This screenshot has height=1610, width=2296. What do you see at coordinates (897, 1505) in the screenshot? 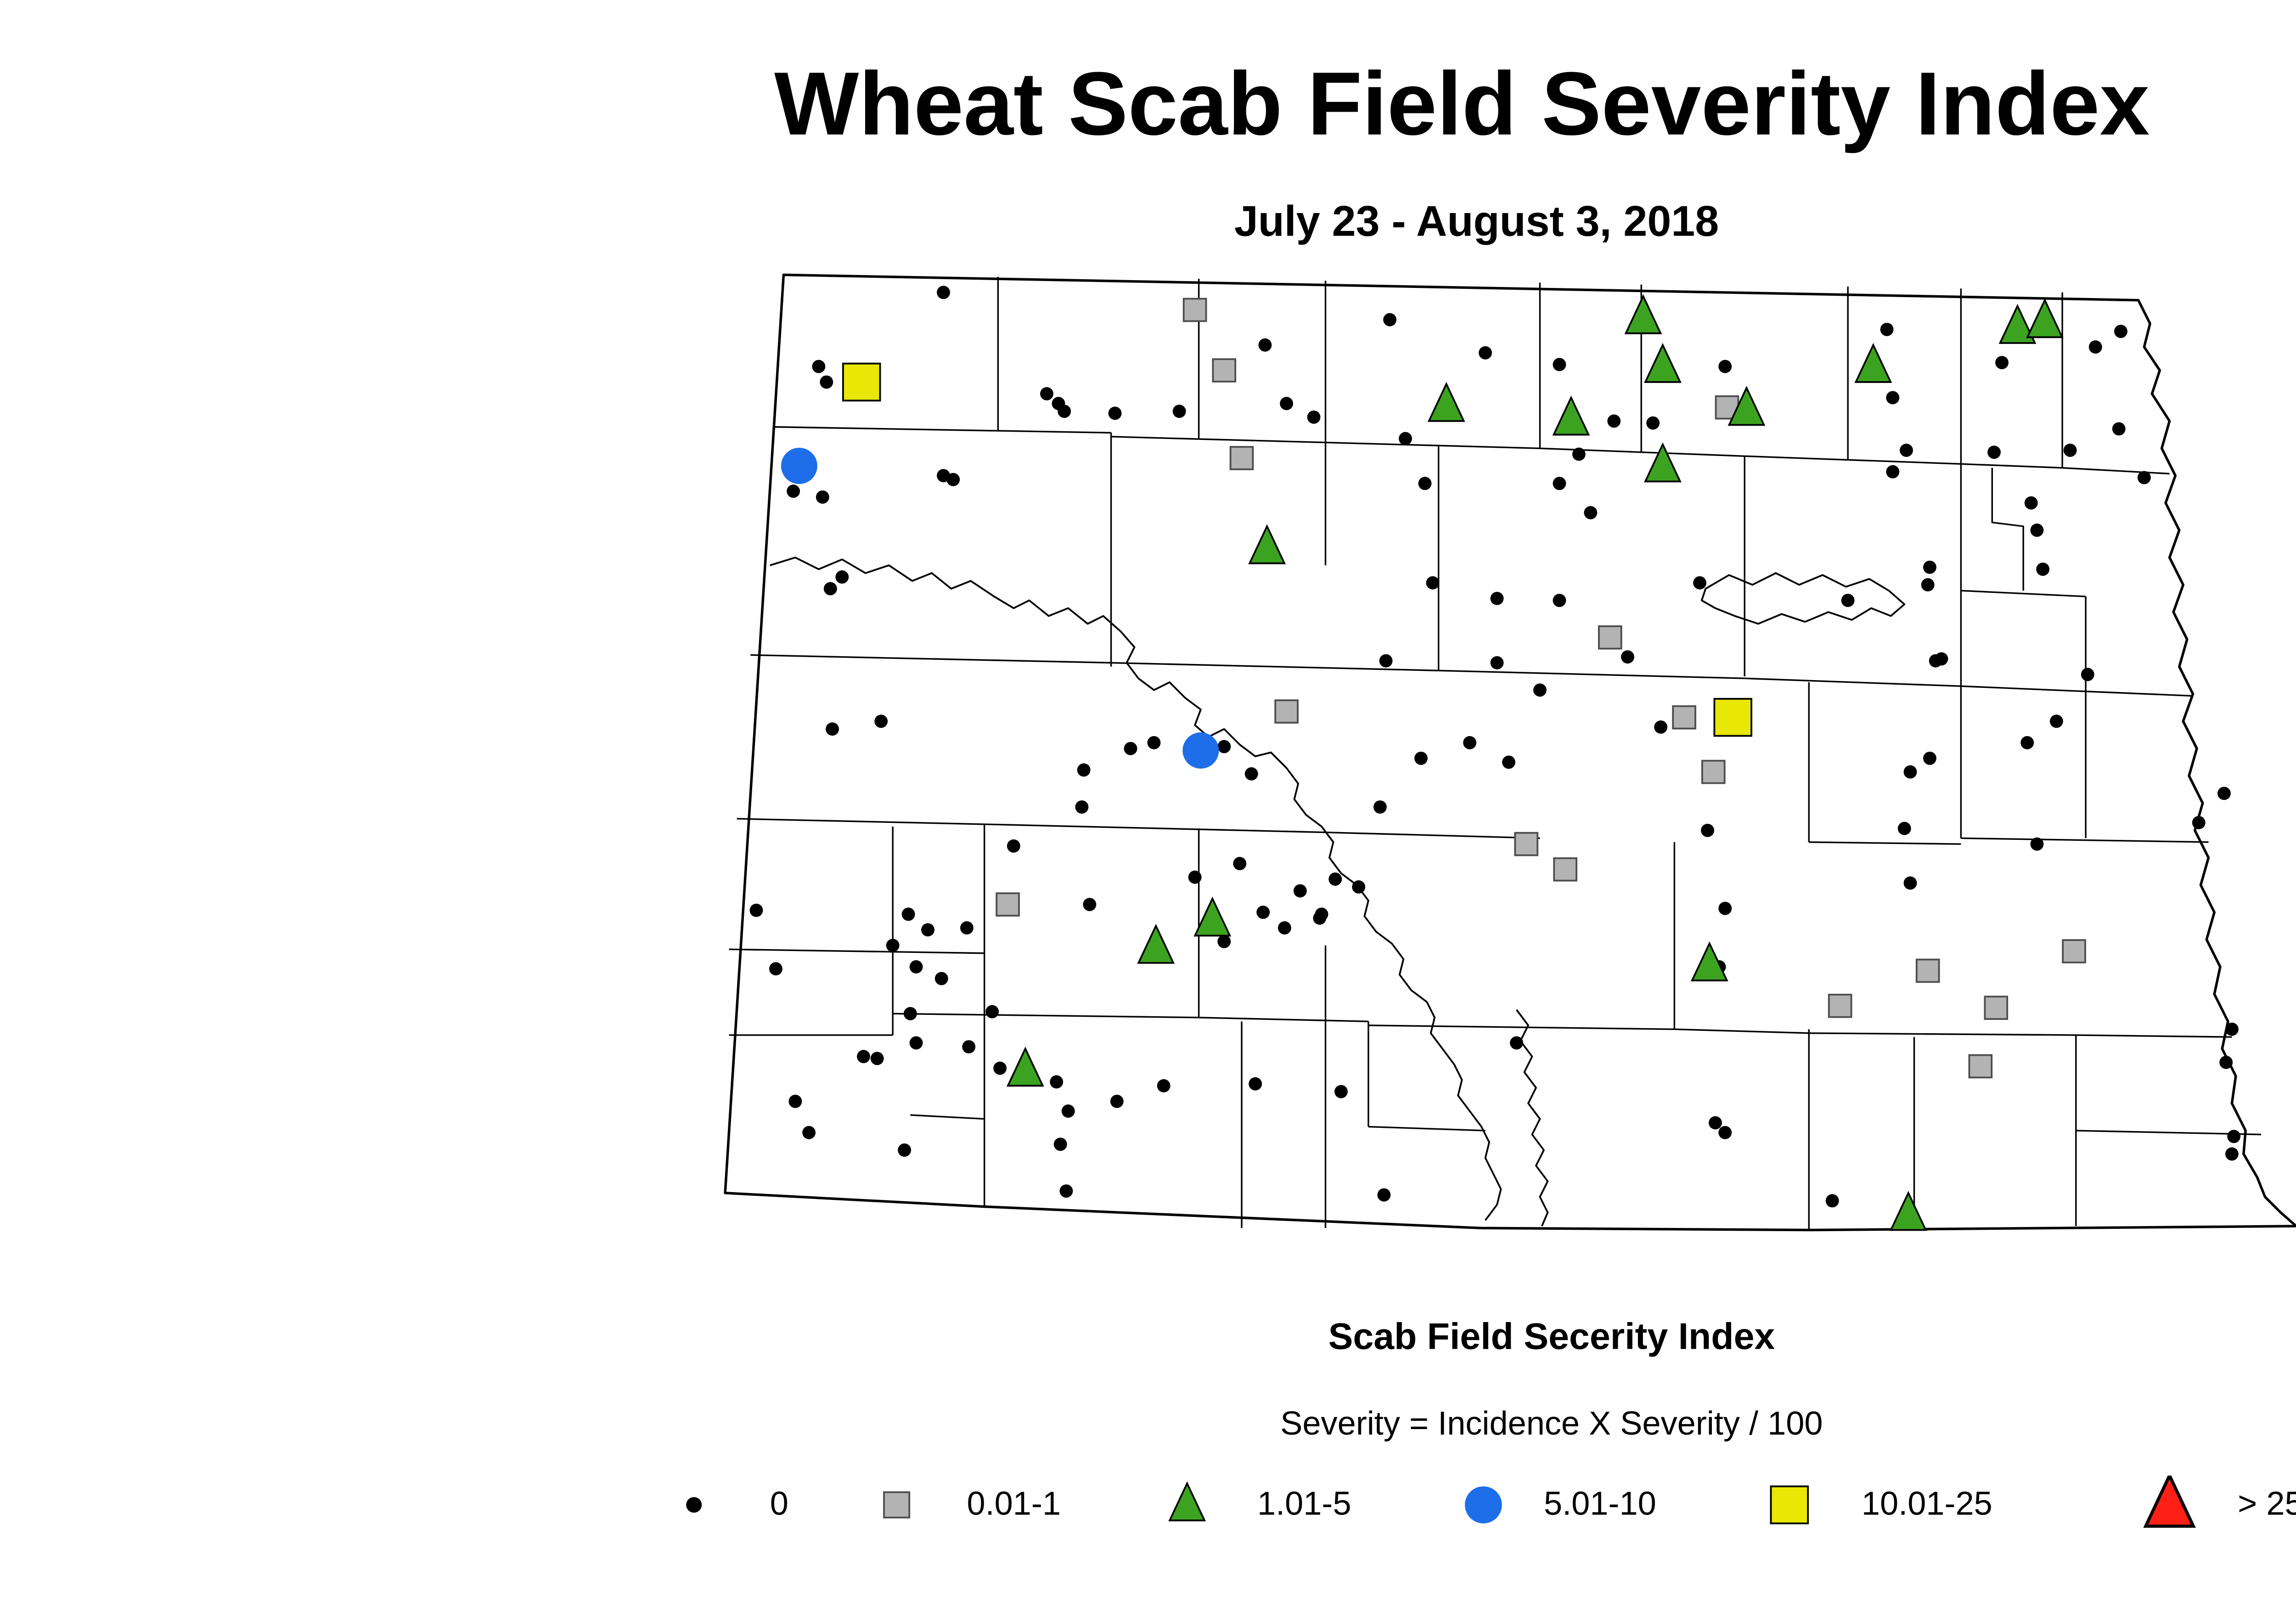
I see `square-legend-glyph` at bounding box center [897, 1505].